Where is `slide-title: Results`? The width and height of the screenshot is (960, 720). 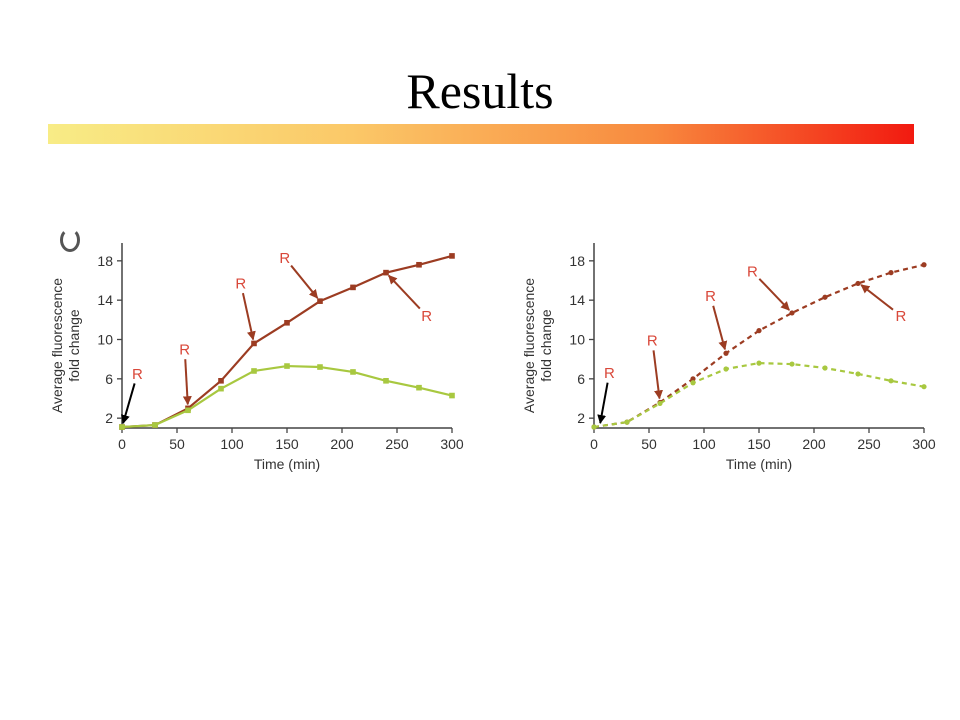
slide-title: Results is located at coordinates (480, 91).